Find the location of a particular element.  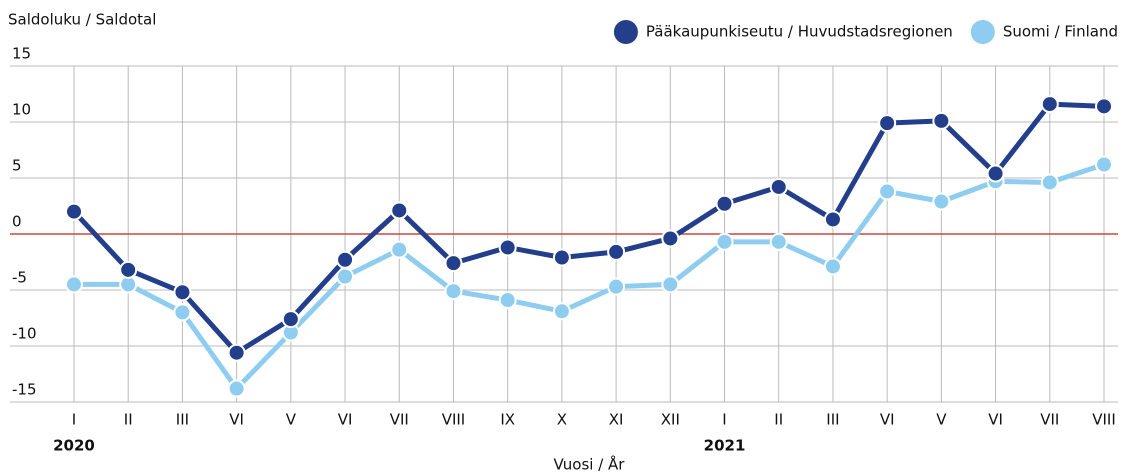

x-tick-label: X is located at coordinates (562, 420).